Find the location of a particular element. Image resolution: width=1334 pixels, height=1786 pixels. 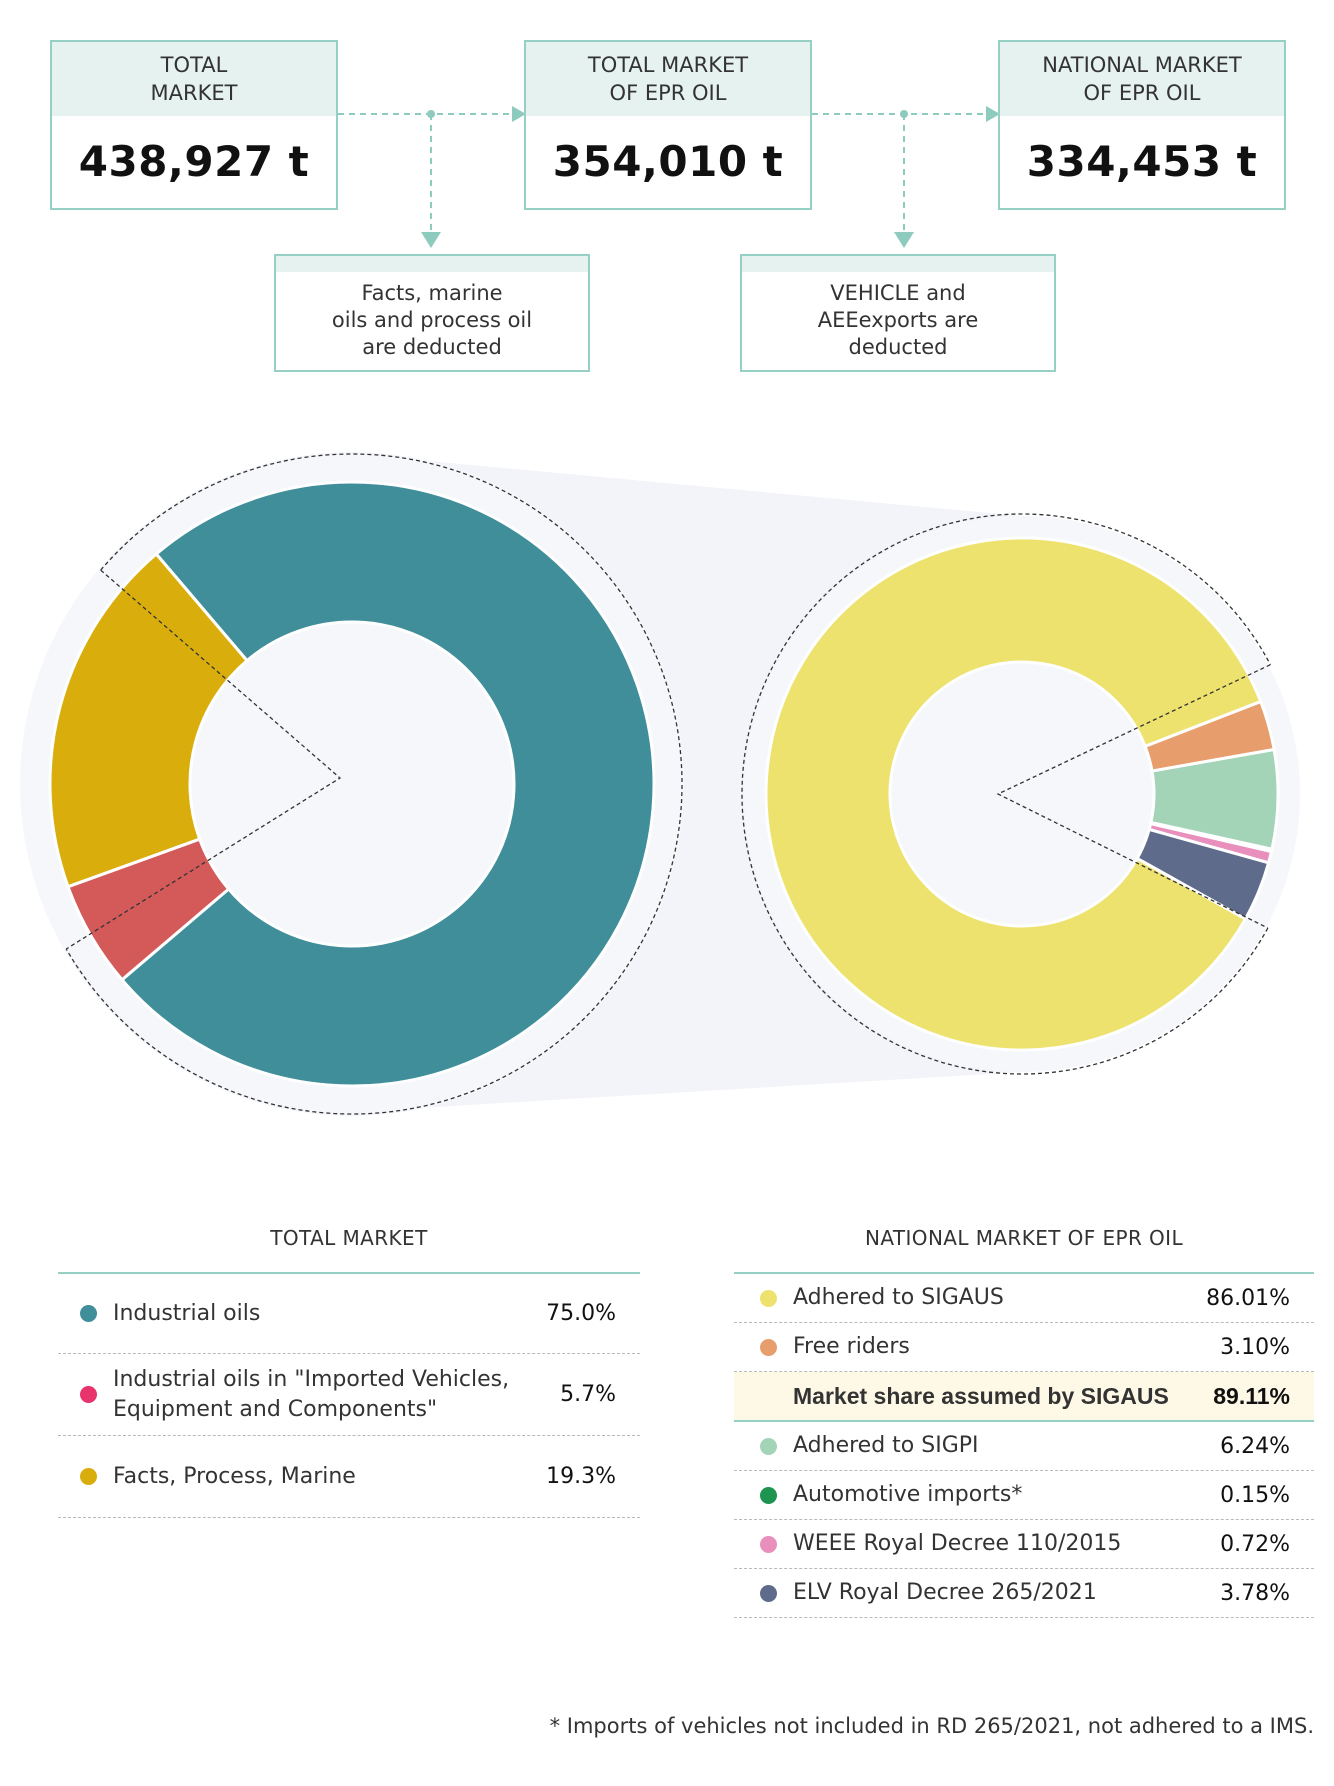

legend-label: Adhered to SIGAUS is located at coordinates (898, 1297).